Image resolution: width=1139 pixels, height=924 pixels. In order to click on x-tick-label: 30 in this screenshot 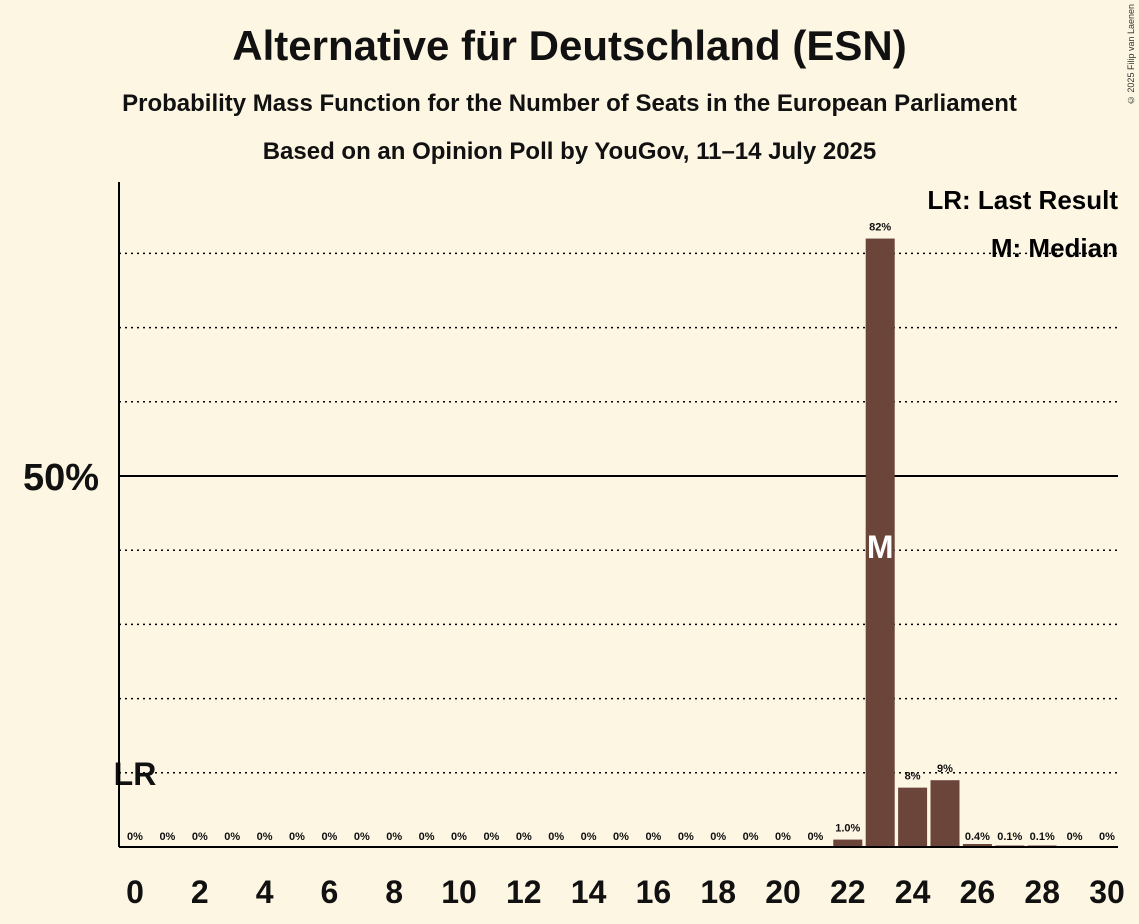, I will do `click(1107, 892)`.